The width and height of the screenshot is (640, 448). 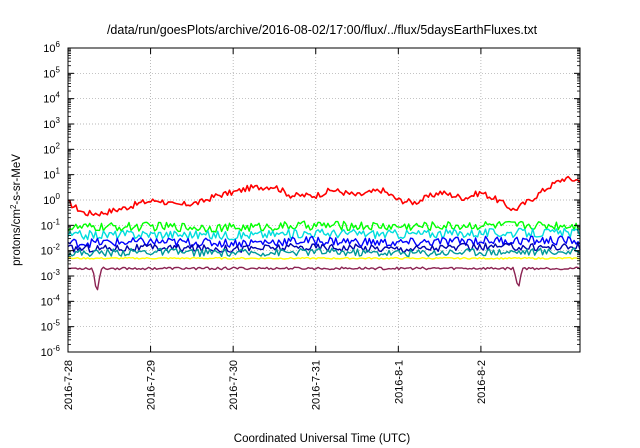 I want to click on y-axis-label: protons/cm2-s-sr-MeV, so click(x=16, y=210).